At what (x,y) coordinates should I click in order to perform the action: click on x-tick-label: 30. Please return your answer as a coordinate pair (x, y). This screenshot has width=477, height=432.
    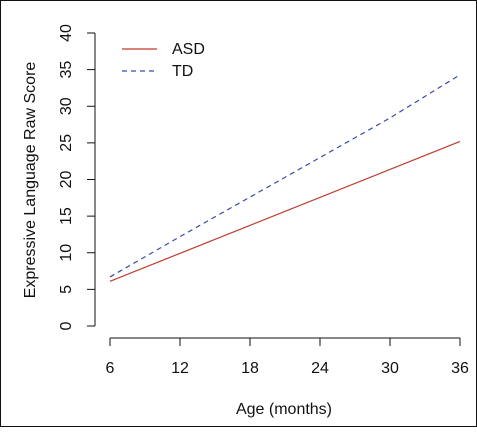
    Looking at the image, I should click on (390, 368).